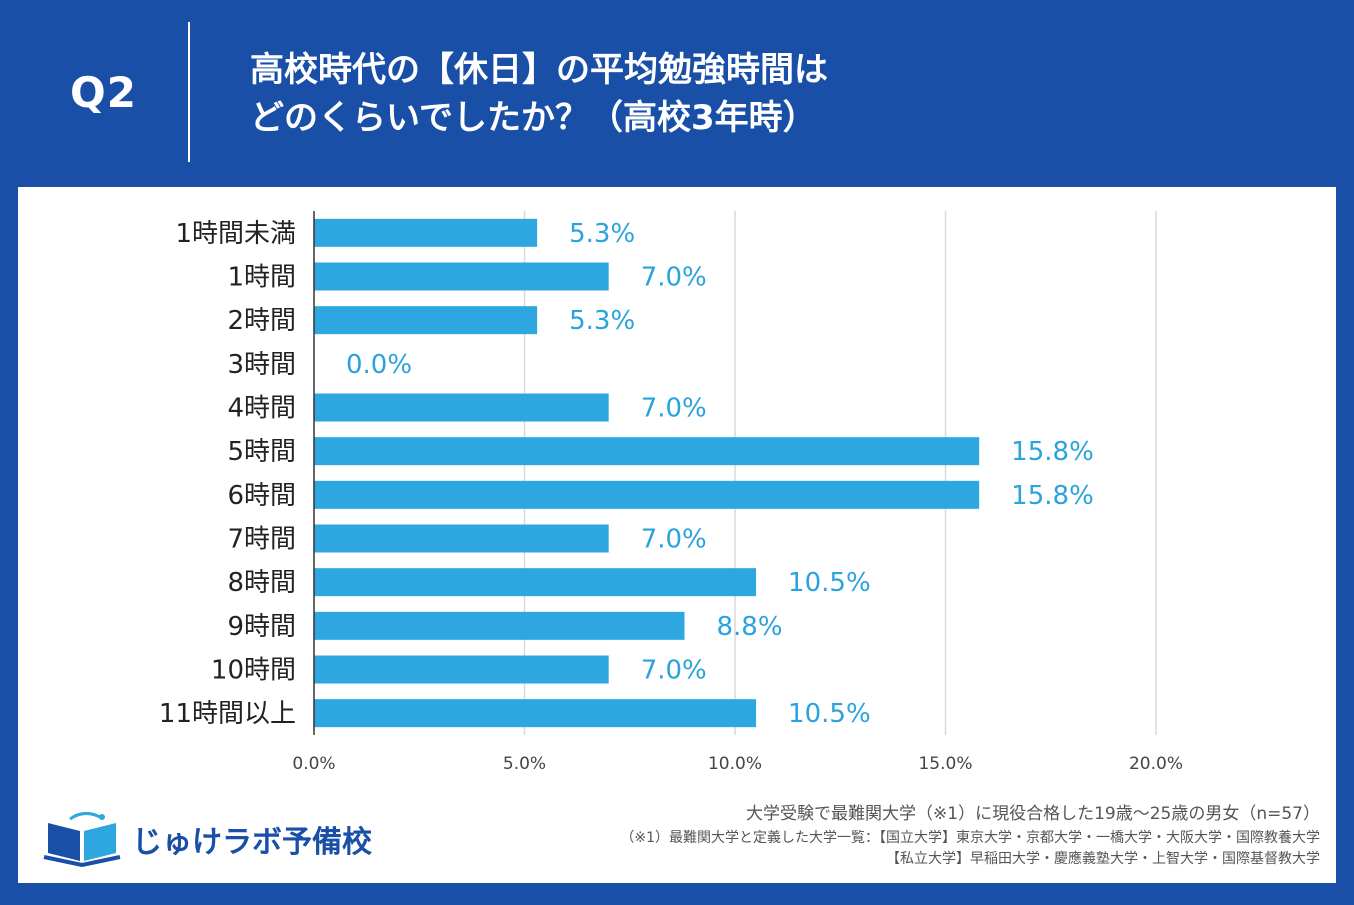 The width and height of the screenshot is (1354, 905). What do you see at coordinates (539, 70) in the screenshot?
I see `title-line-1: 高校時代の【休日】の平均勉強時間は` at bounding box center [539, 70].